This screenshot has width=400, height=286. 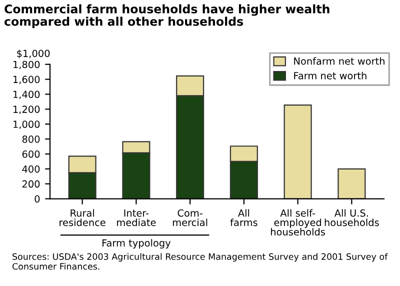 What do you see at coordinates (31, 139) in the screenshot?
I see `y-tick-label: 800` at bounding box center [31, 139].